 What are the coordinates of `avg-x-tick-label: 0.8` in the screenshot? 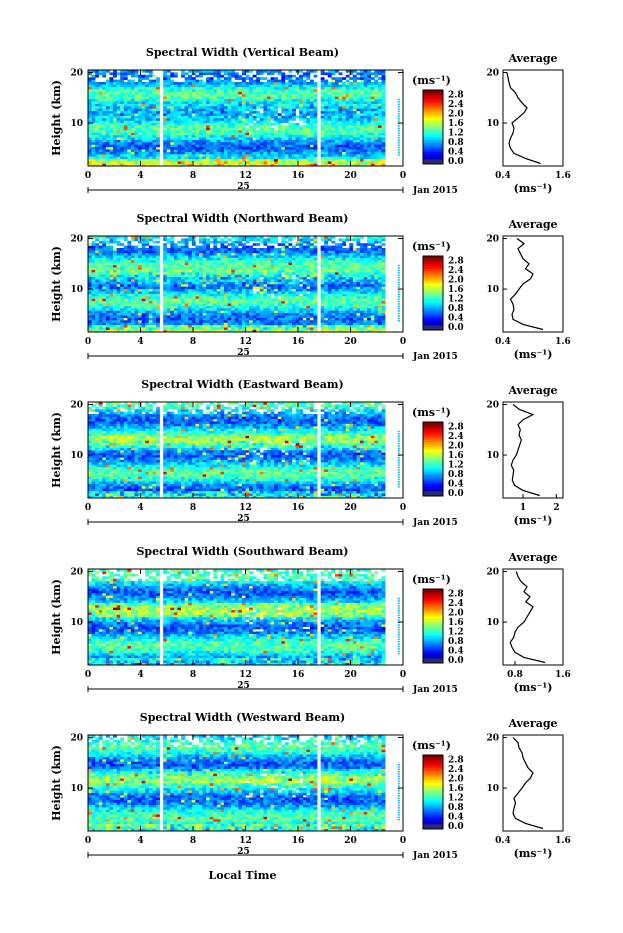 It's located at (515, 675).